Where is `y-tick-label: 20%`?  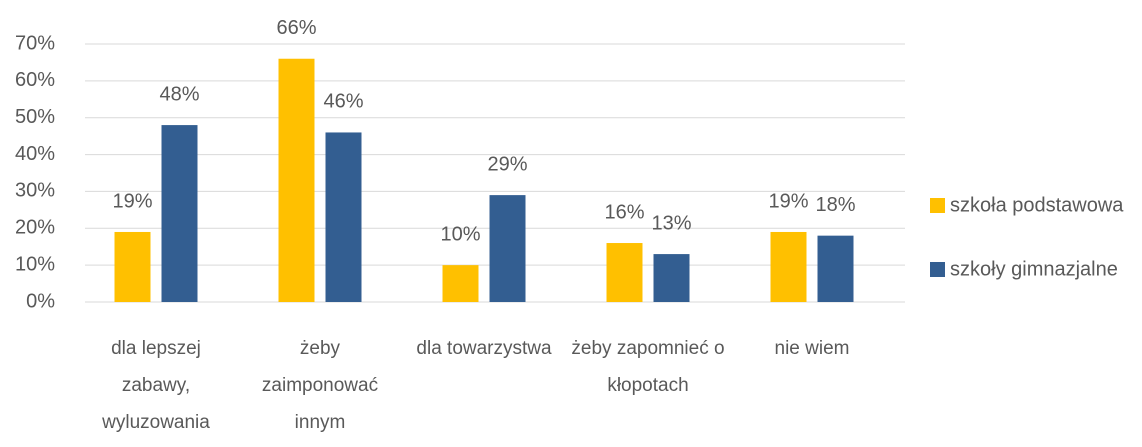 y-tick-label: 20% is located at coordinates (35, 228).